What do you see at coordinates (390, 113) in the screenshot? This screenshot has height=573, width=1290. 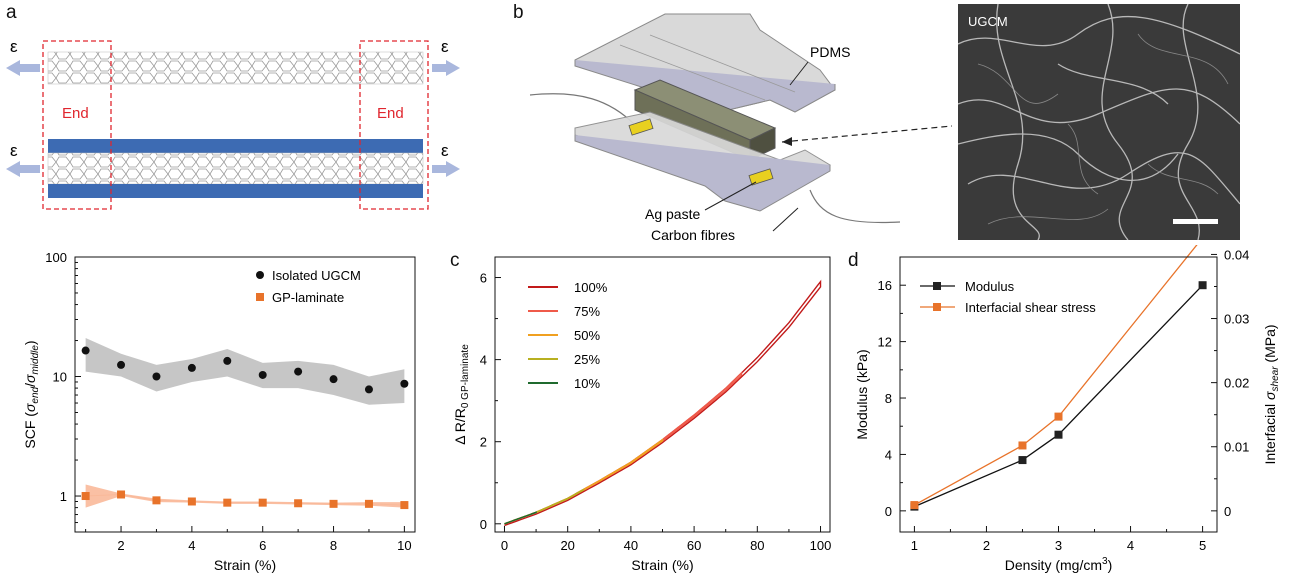 I see `right-end-label: End` at bounding box center [390, 113].